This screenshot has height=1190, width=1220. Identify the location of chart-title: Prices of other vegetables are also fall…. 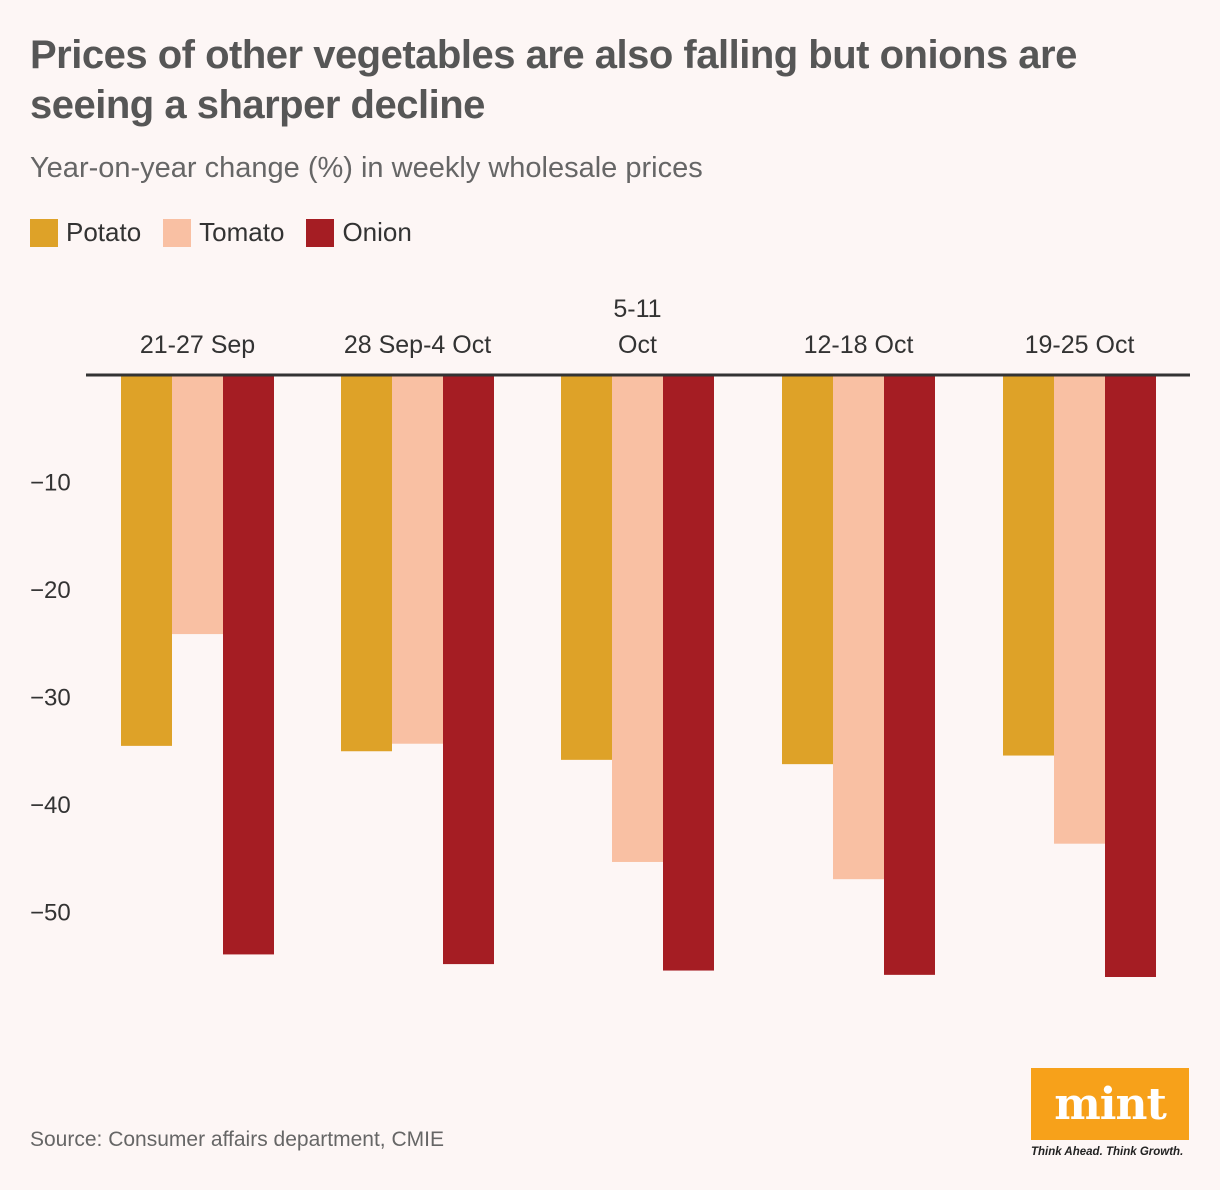
(553, 80).